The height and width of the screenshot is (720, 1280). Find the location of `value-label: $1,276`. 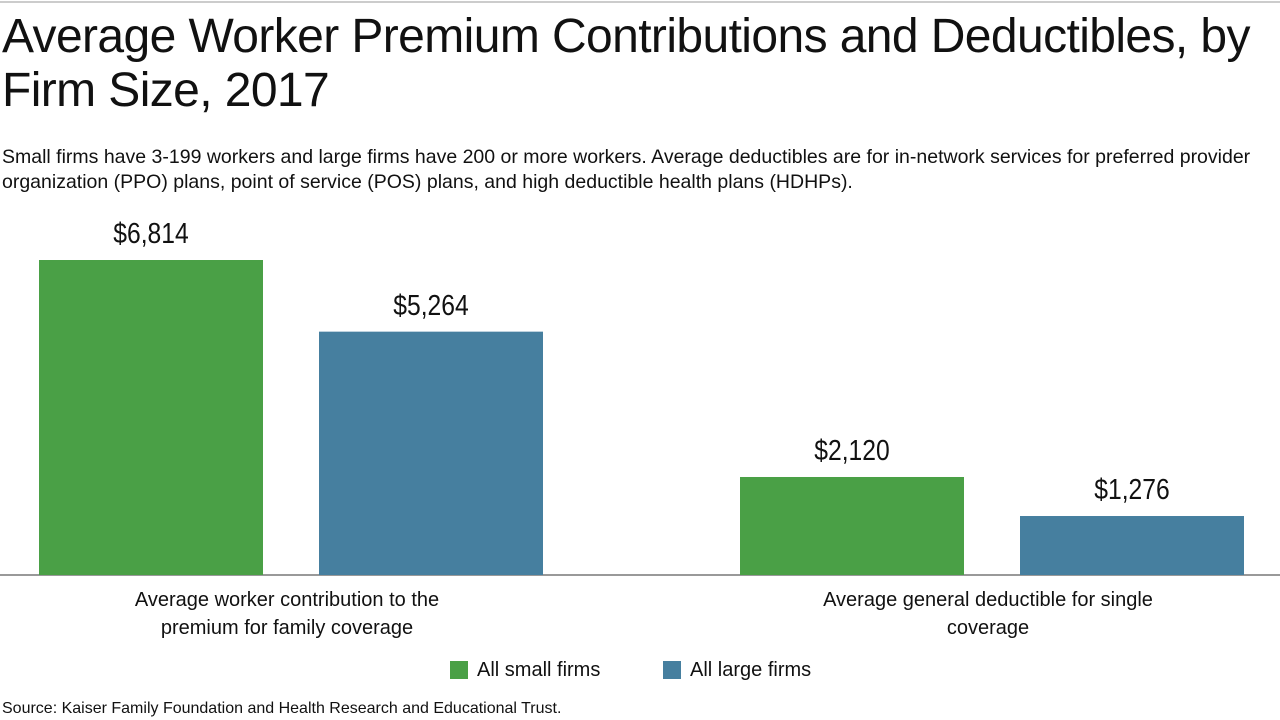

value-label: $1,276 is located at coordinates (1132, 490).